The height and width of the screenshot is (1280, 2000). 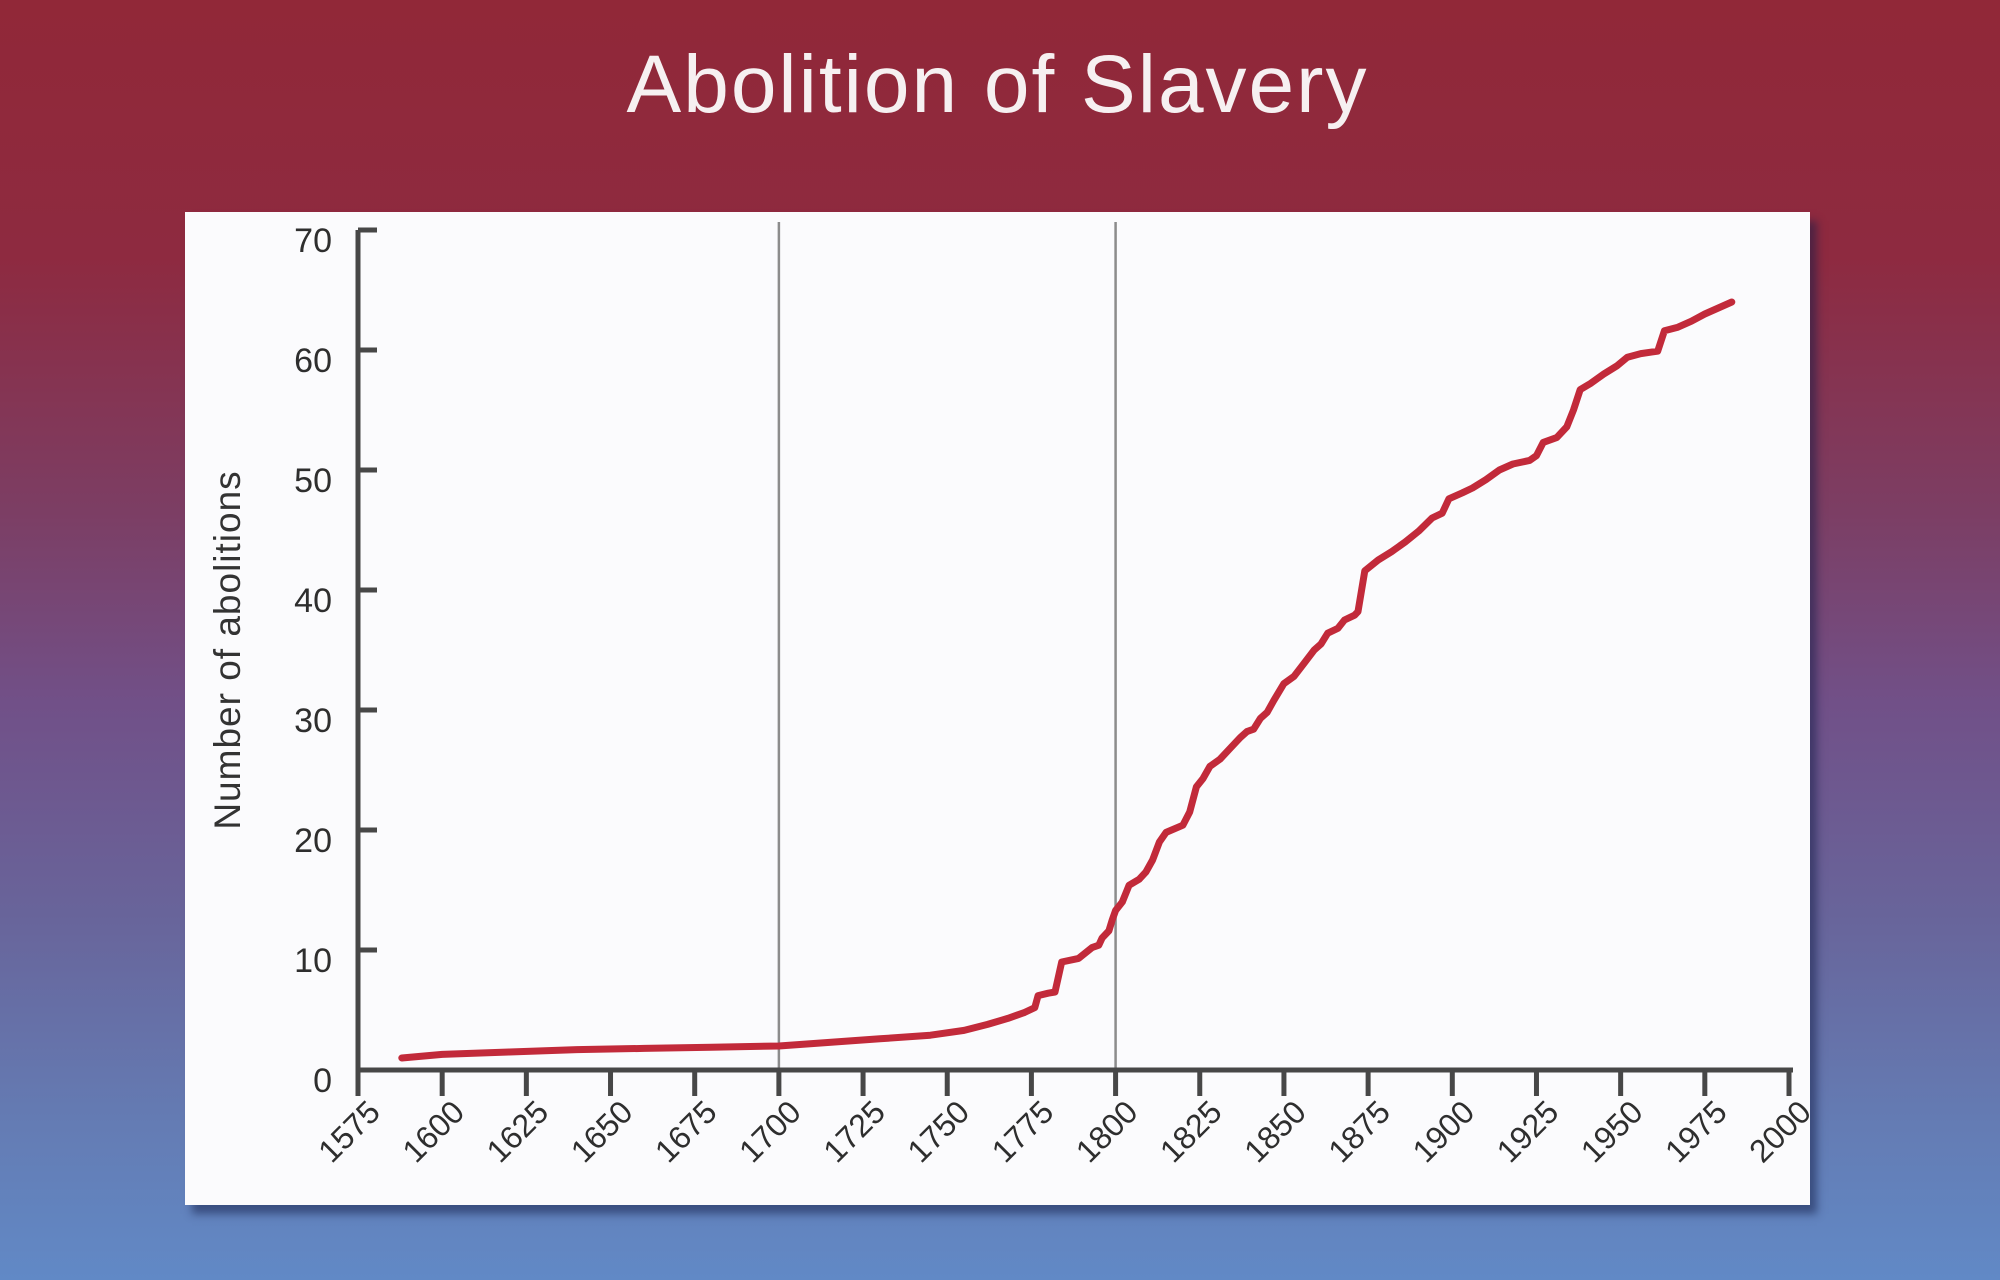 I want to click on page-title: Abolition of Slavery, so click(x=997, y=84).